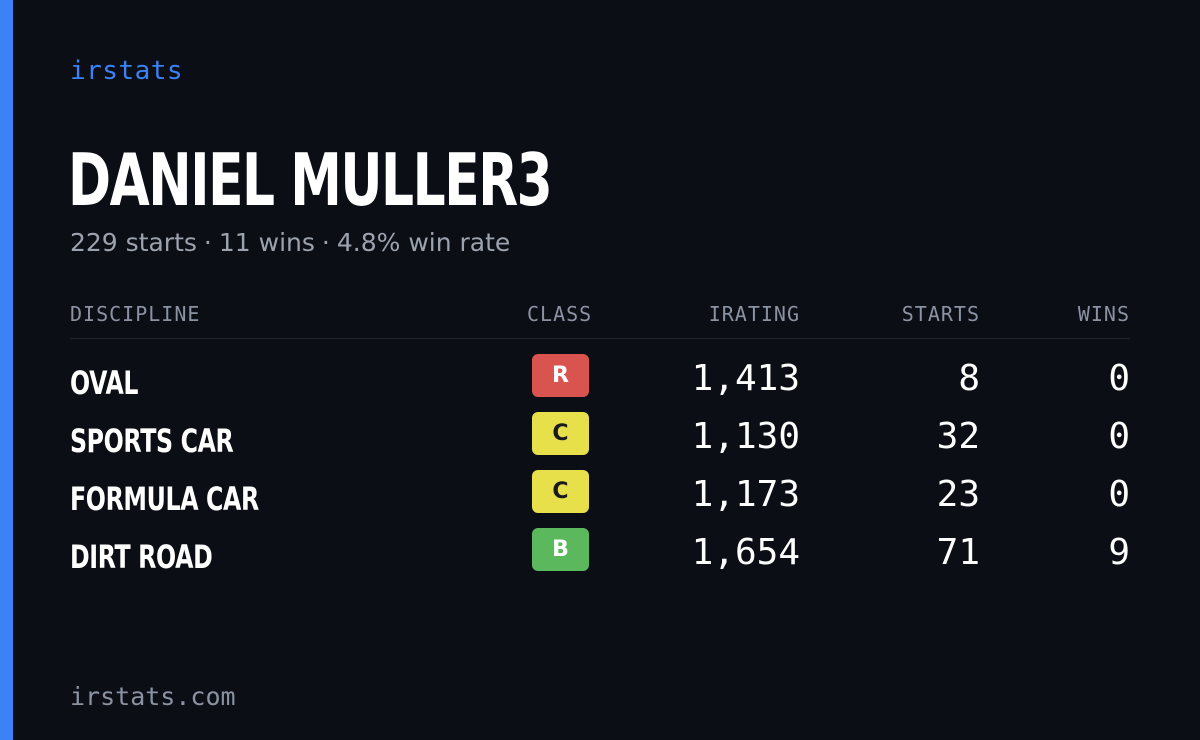 Image resolution: width=1200 pixels, height=740 pixels. What do you see at coordinates (745, 378) in the screenshot?
I see `irating-value: 1,413` at bounding box center [745, 378].